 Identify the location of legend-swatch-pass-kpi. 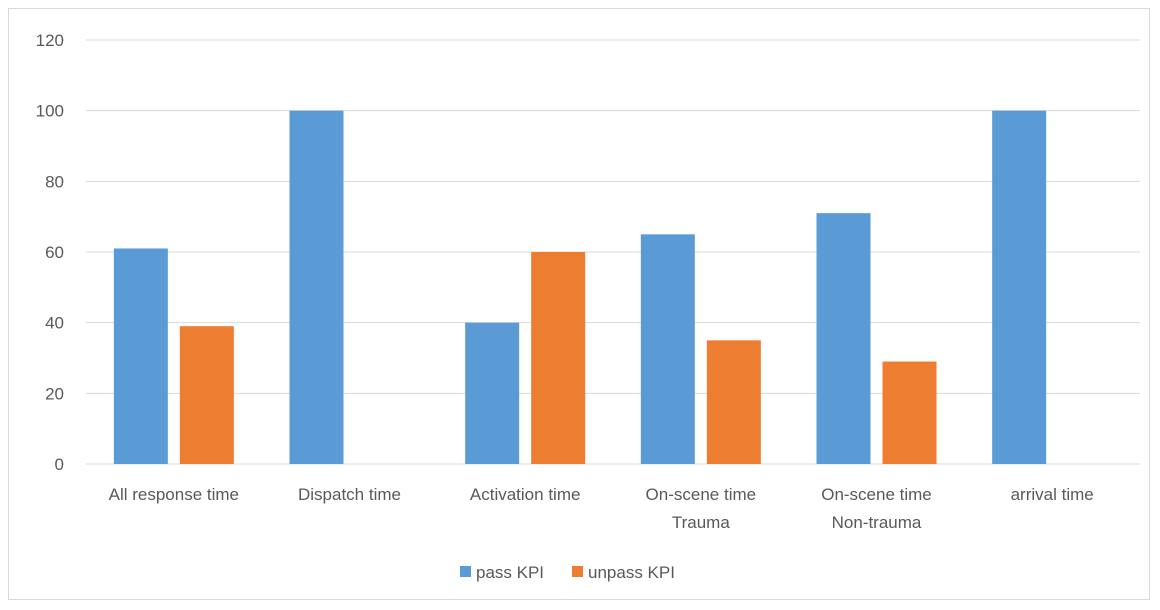
(465, 571).